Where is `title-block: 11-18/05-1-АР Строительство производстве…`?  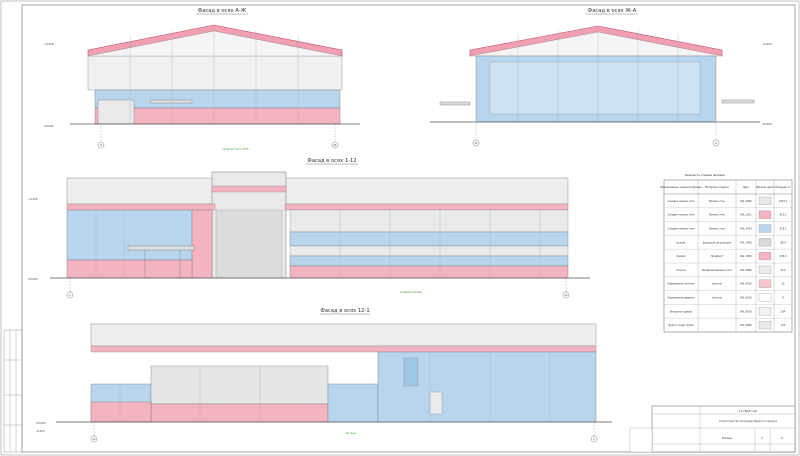 title-block: 11-18/05-1-АР Строительство производстве… is located at coordinates (712, 429).